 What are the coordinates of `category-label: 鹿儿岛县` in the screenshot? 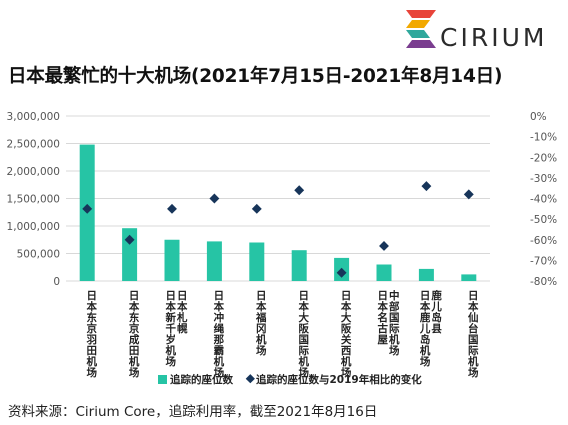 It's located at (436, 311).